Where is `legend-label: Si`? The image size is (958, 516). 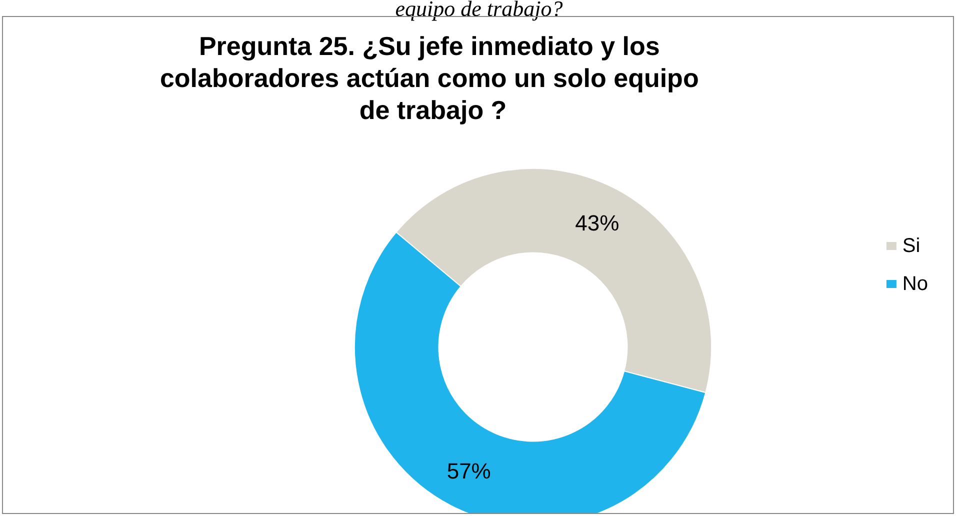 legend-label: Si is located at coordinates (911, 246).